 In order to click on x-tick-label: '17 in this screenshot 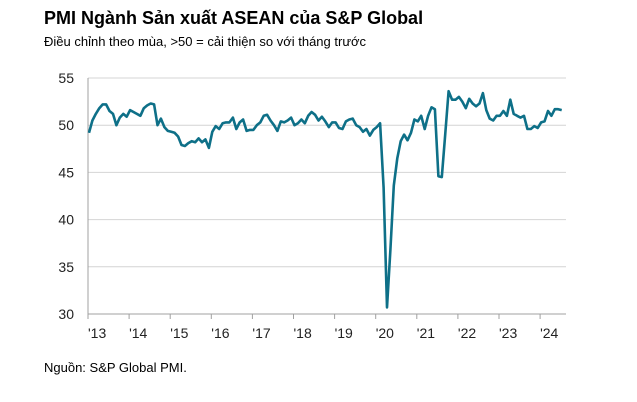, I will do `click(261, 333)`.